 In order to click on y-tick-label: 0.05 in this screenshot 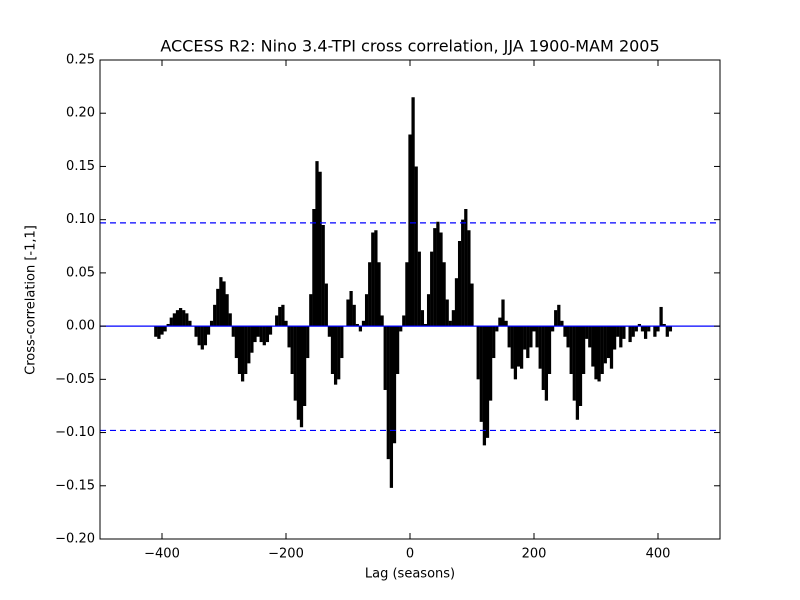, I will do `click(80, 272)`.